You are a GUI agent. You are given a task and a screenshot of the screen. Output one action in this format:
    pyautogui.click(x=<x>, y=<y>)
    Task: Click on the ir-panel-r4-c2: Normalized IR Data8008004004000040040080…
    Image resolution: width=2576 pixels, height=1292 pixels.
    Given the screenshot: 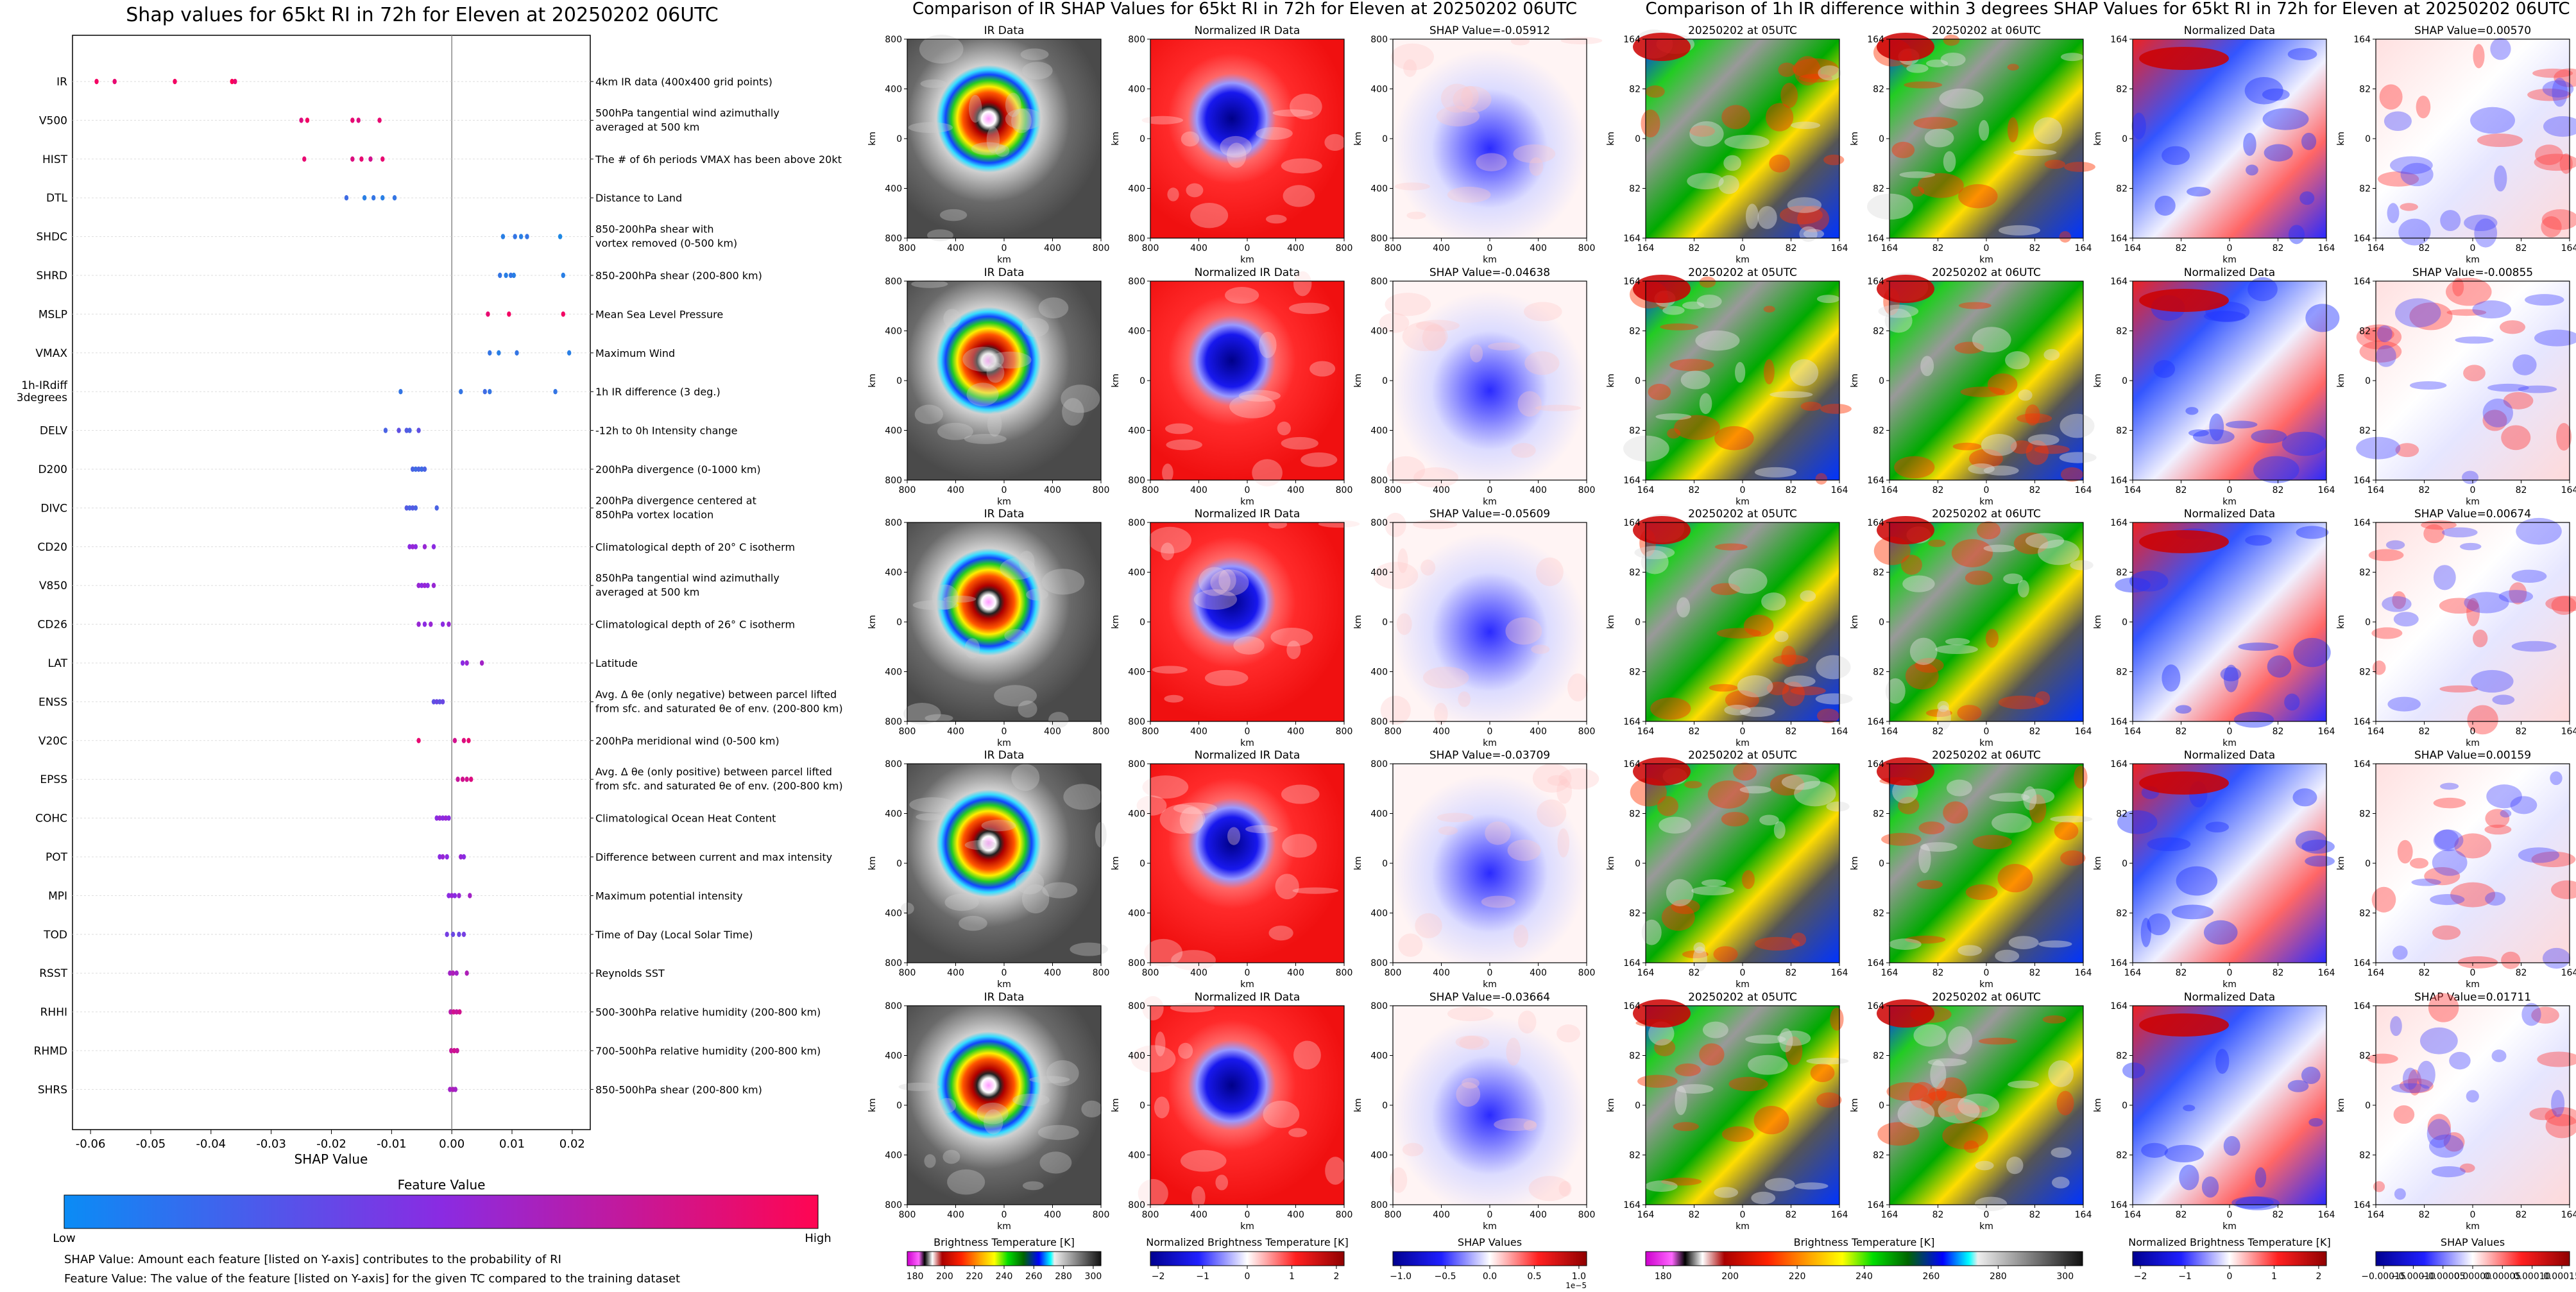 What is the action you would take?
    pyautogui.click(x=1231, y=869)
    